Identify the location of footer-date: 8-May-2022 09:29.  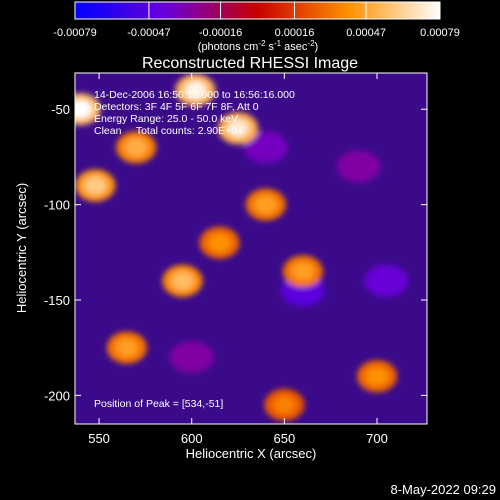
(443, 489).